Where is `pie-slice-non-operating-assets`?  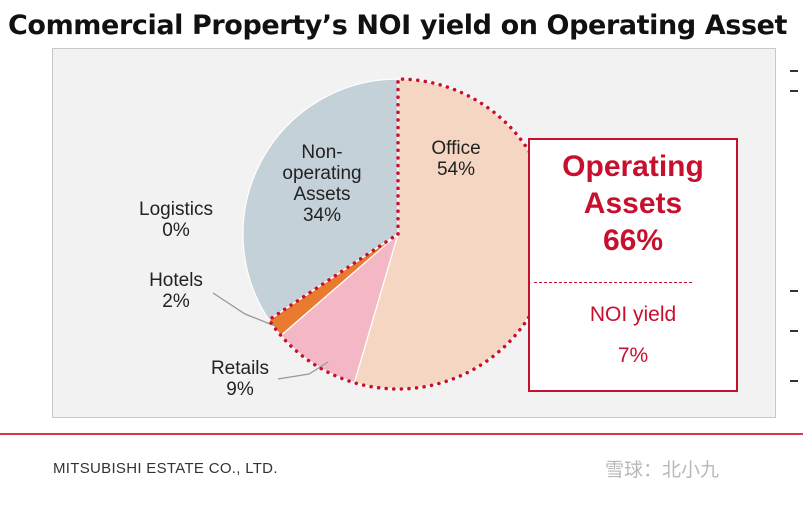
pie-slice-non-operating-assets is located at coordinates (320, 199).